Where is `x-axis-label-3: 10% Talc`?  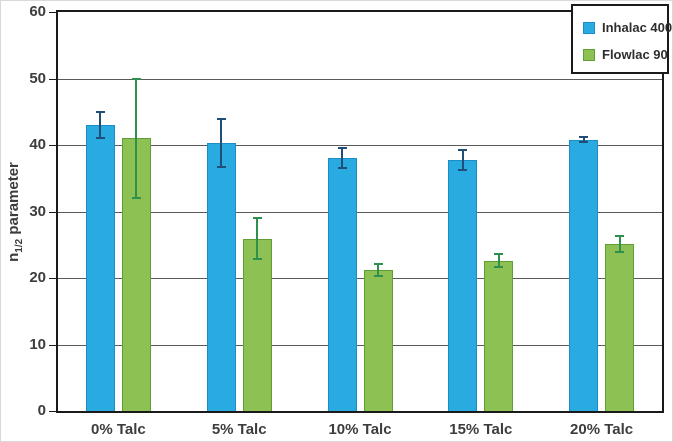
x-axis-label-3: 10% Talc is located at coordinates (360, 429).